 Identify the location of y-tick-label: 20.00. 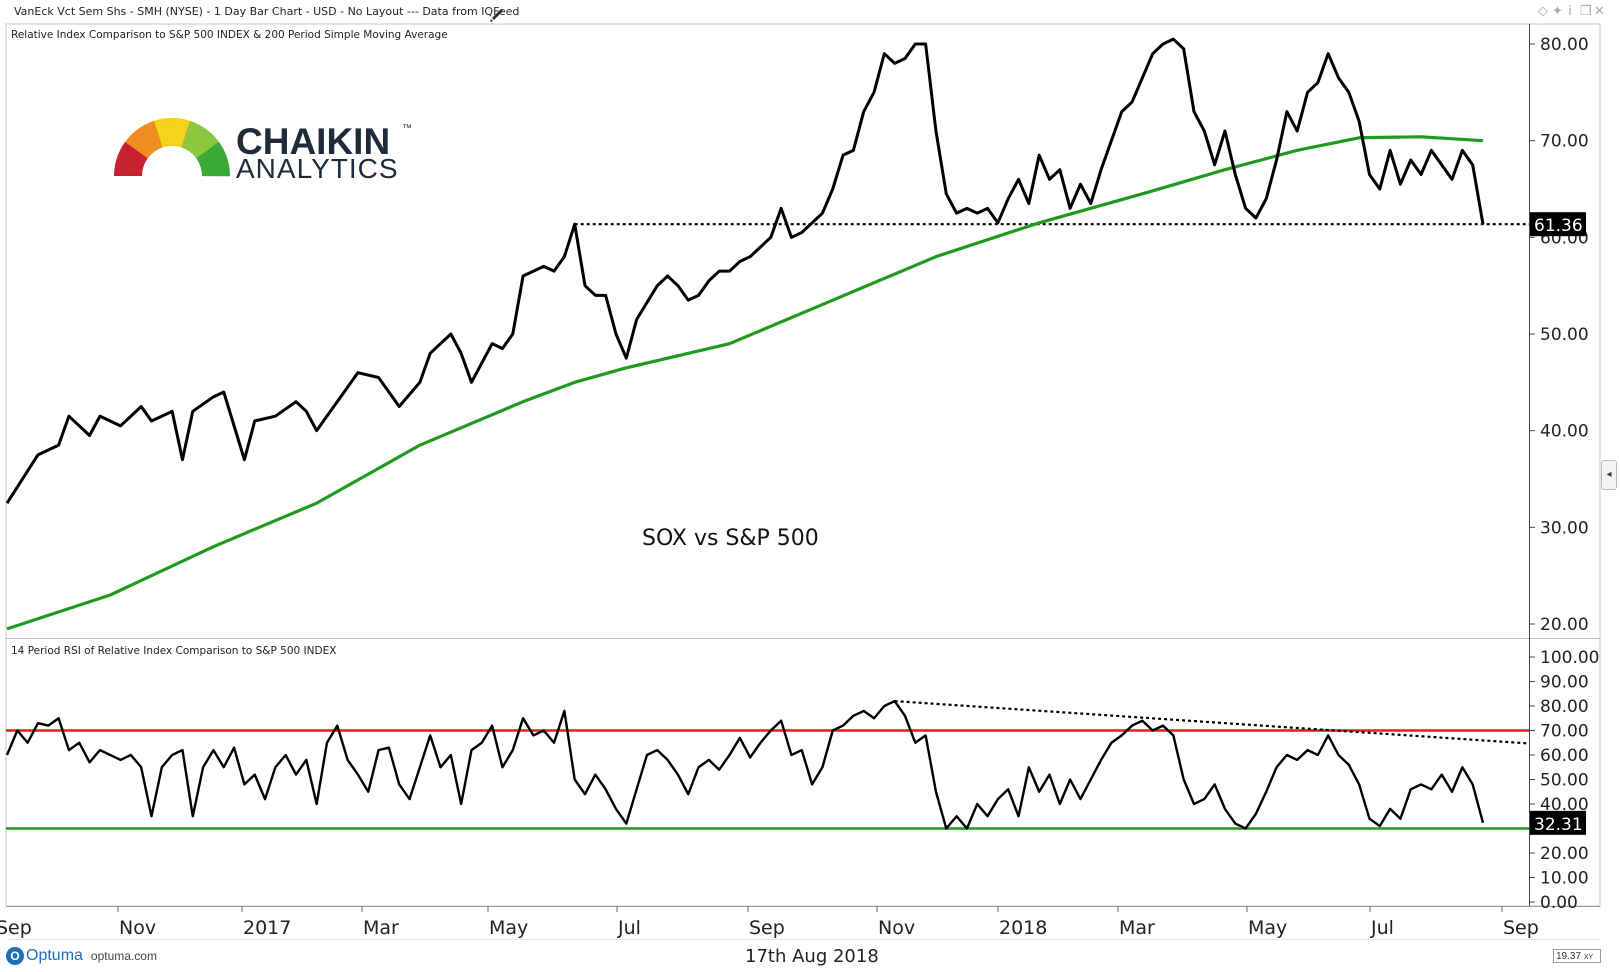
(1564, 625).